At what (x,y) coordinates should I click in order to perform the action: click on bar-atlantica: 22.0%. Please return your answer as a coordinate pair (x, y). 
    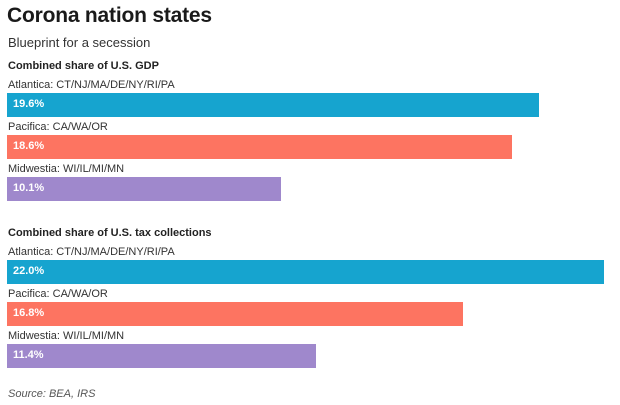
    Looking at the image, I should click on (305, 272).